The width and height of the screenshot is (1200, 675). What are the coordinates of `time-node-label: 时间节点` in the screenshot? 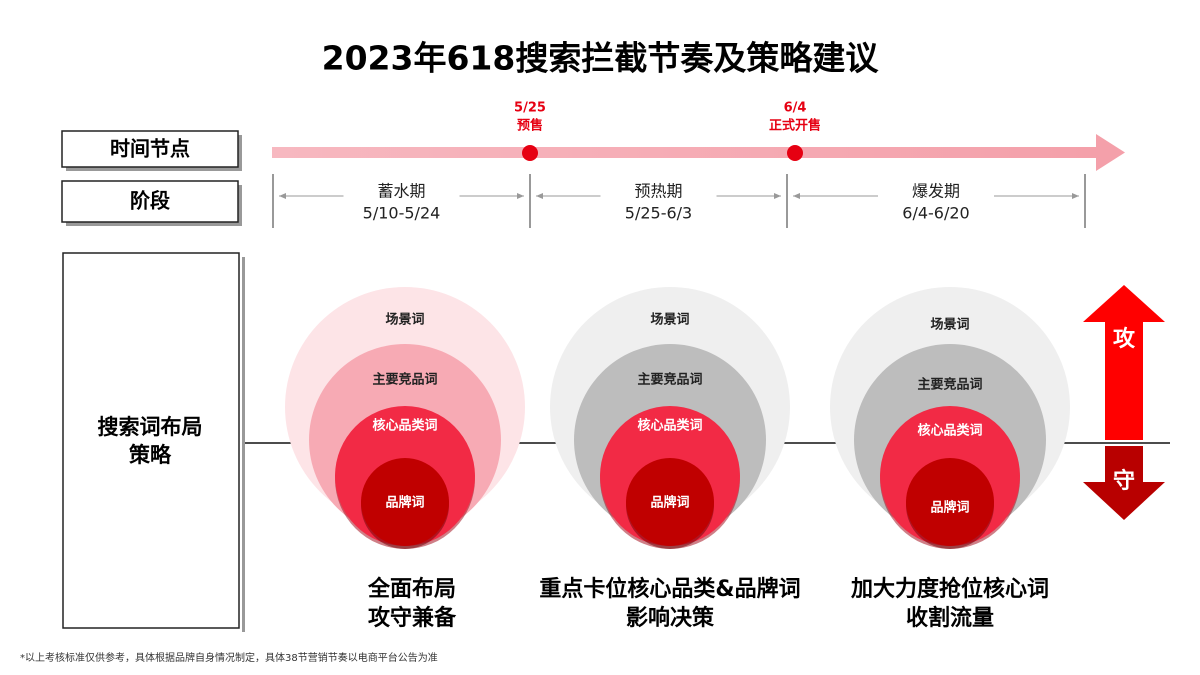 It's located at (150, 149).